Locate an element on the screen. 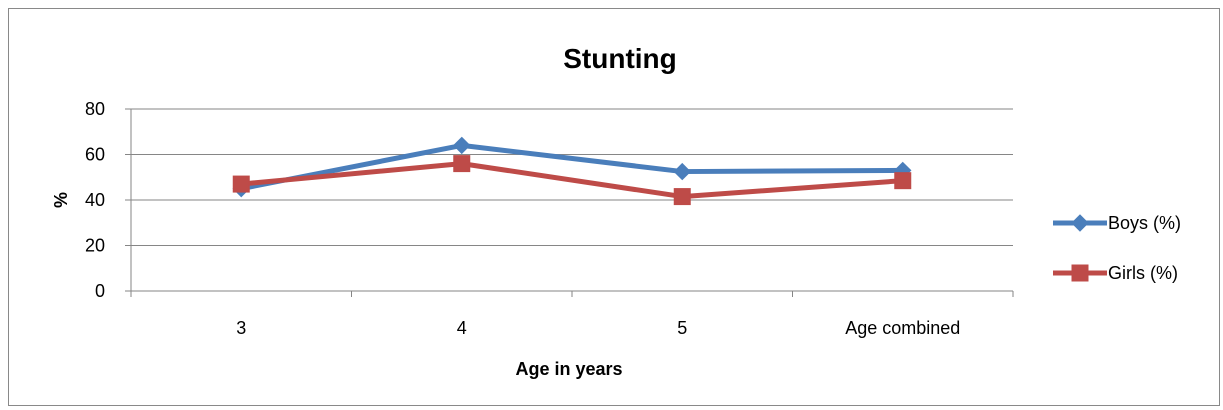 This screenshot has height=410, width=1223. legend-label: Boys (%) is located at coordinates (1144, 223).